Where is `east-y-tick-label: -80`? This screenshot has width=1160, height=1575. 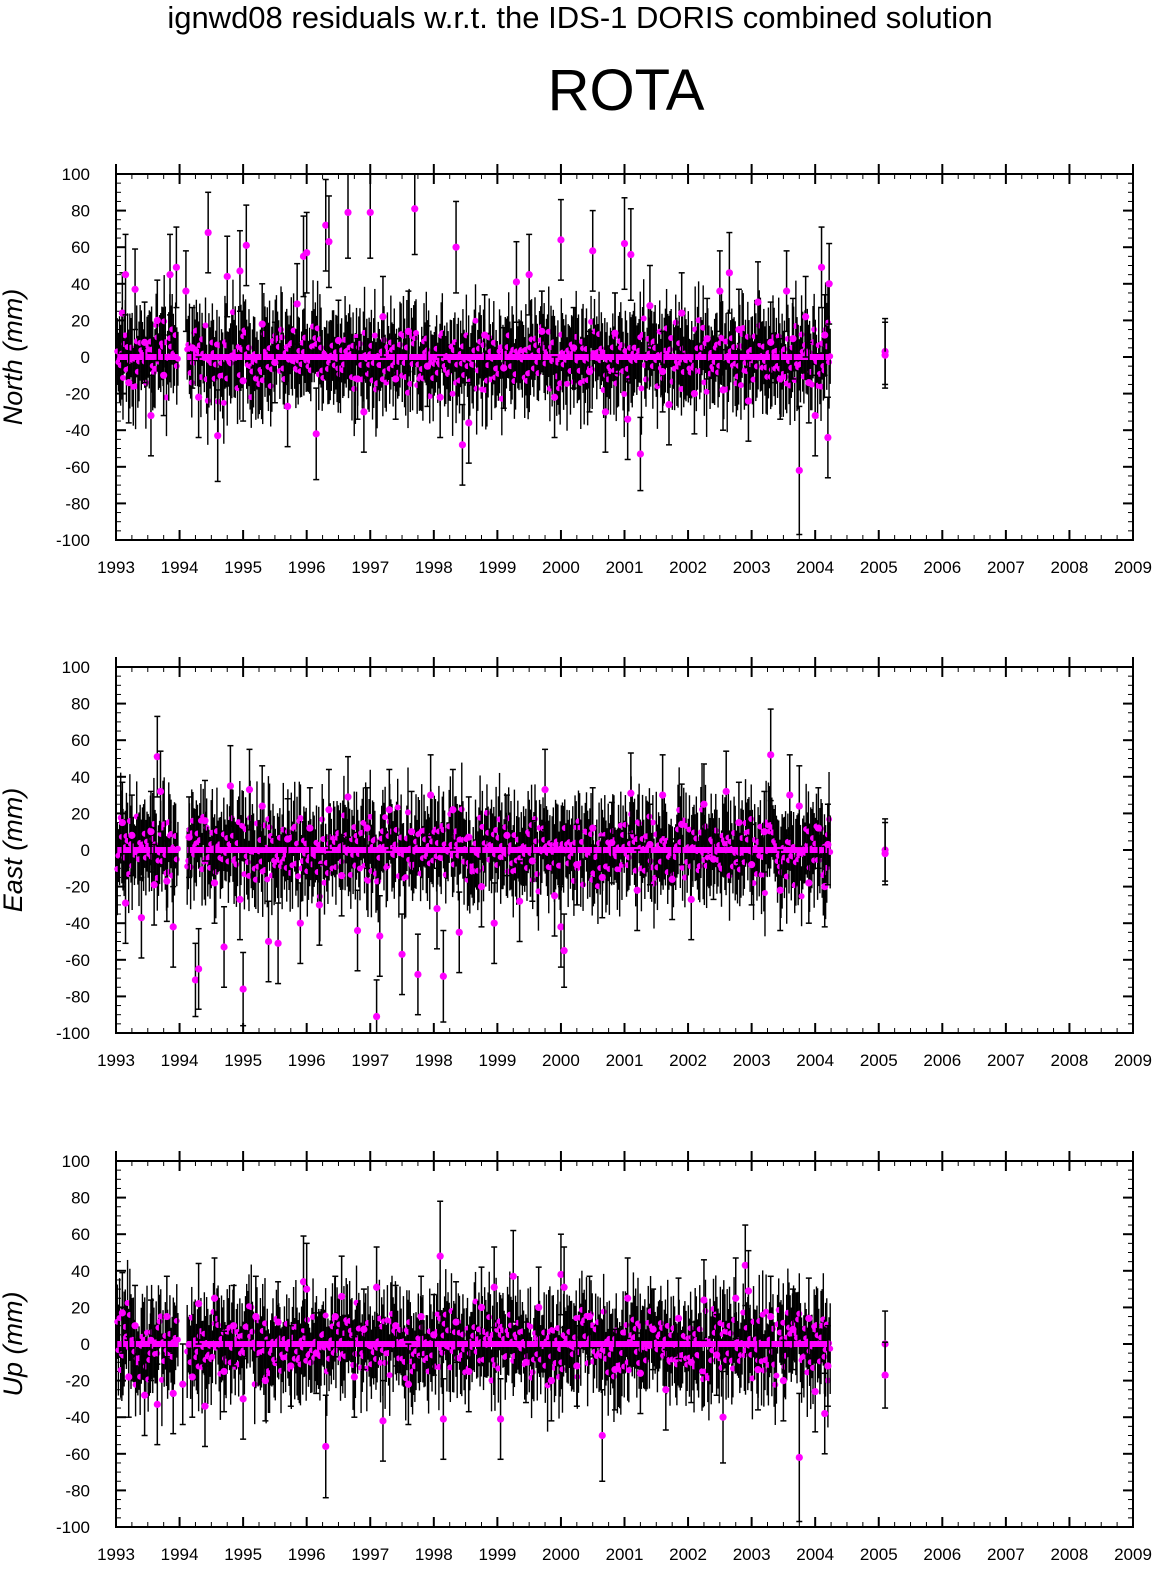
east-y-tick-label: -80 is located at coordinates (77, 996).